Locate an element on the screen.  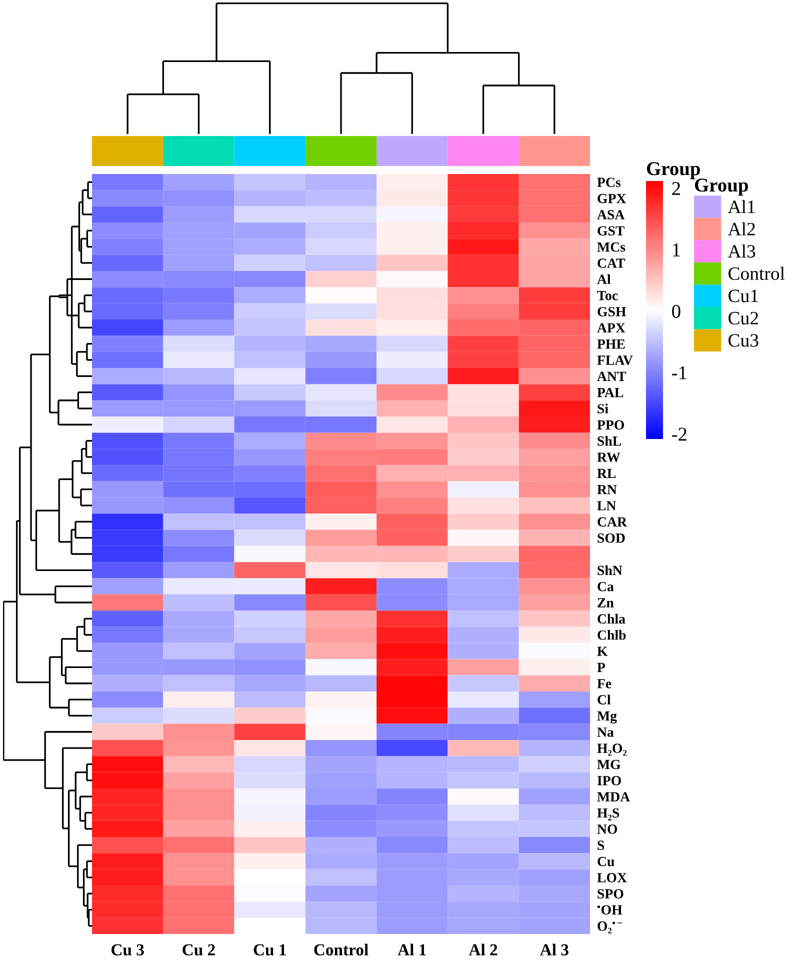
y-tick-label: $^{•}$OH is located at coordinates (609, 910).